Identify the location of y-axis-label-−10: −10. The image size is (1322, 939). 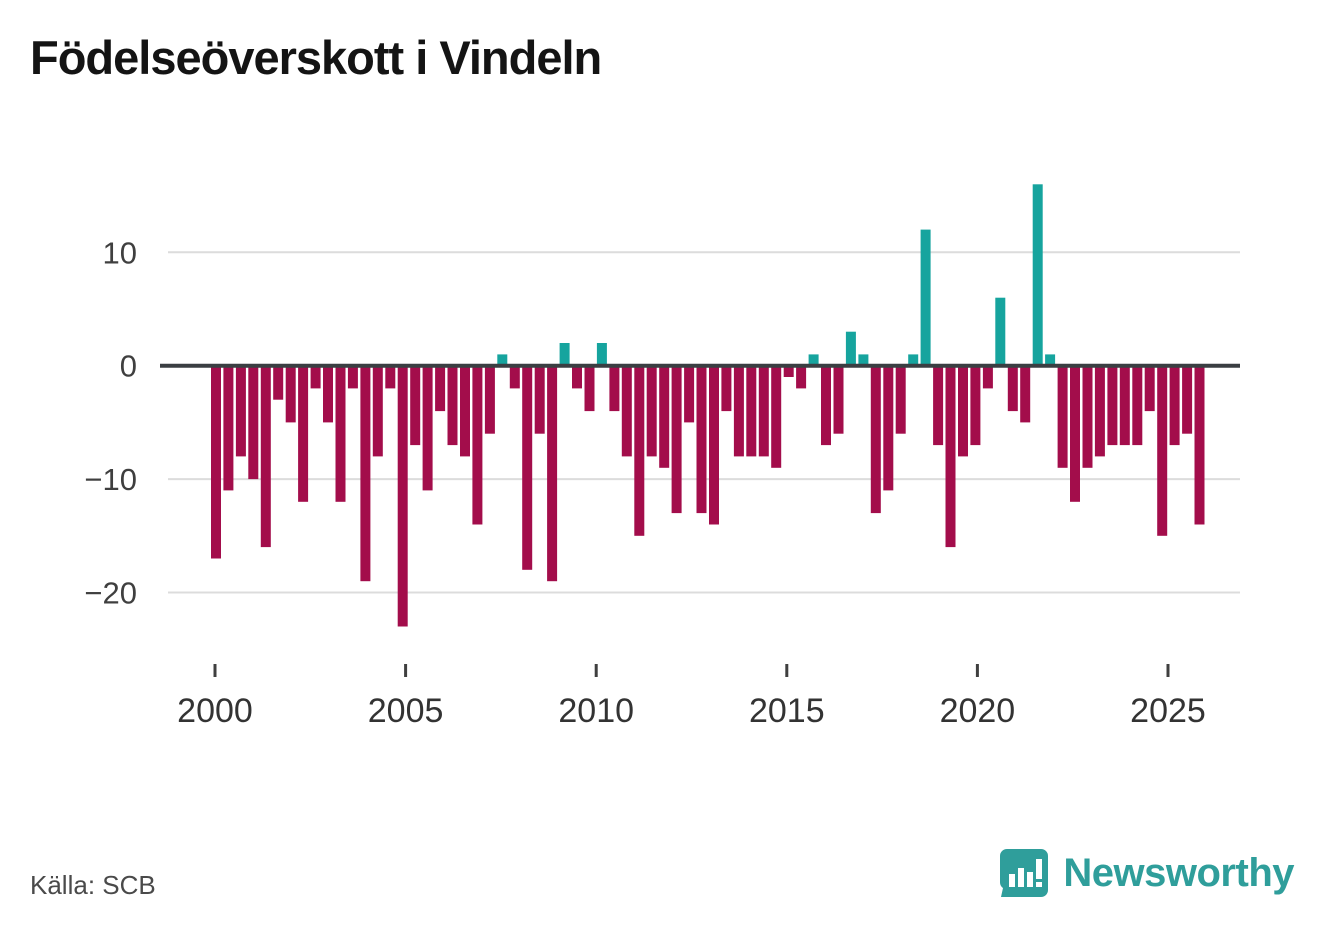
(110, 479).